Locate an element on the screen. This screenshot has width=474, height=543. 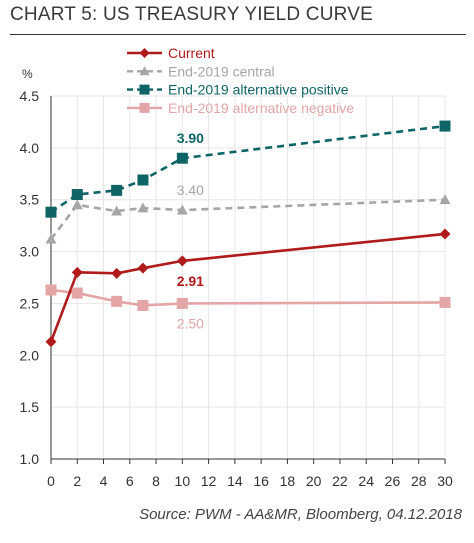
x-tick-label: 28 is located at coordinates (419, 481).